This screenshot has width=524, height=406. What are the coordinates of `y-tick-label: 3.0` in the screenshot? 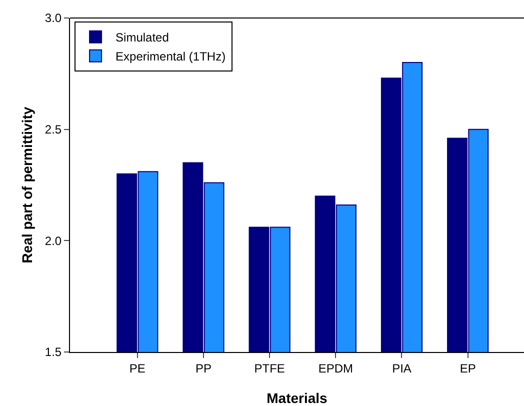 It's located at (53, 18).